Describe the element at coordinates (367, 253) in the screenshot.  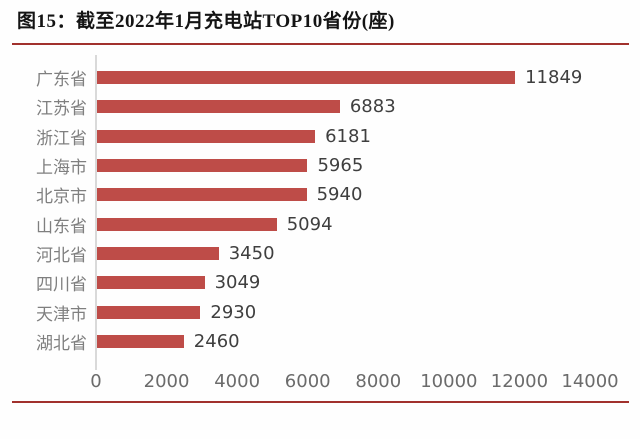
I see `bar-track: 3450` at that location.